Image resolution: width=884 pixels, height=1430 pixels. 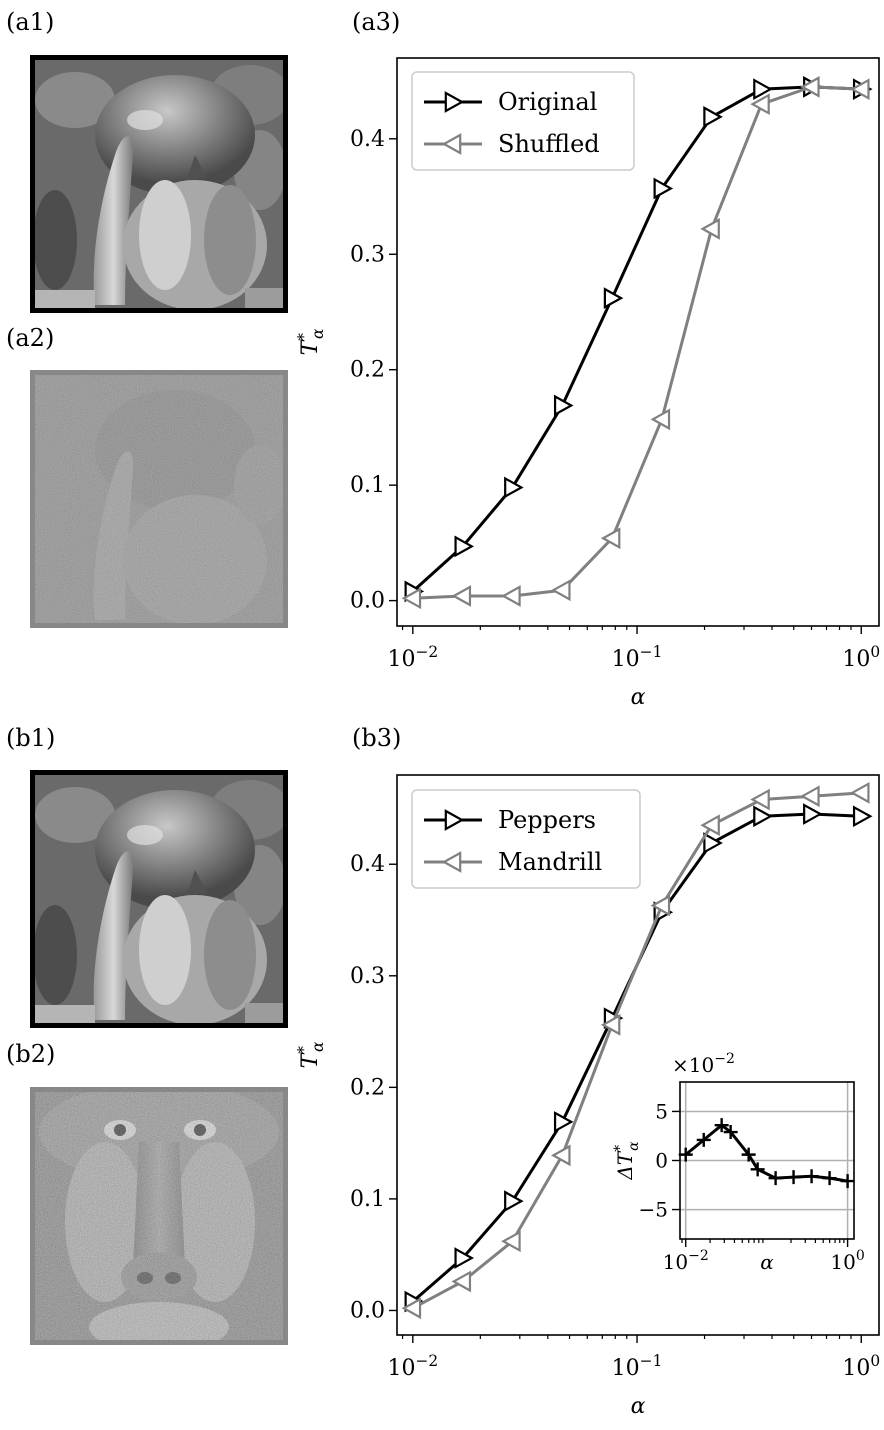 What do you see at coordinates (547, 102) in the screenshot?
I see `legend-label: Original` at bounding box center [547, 102].